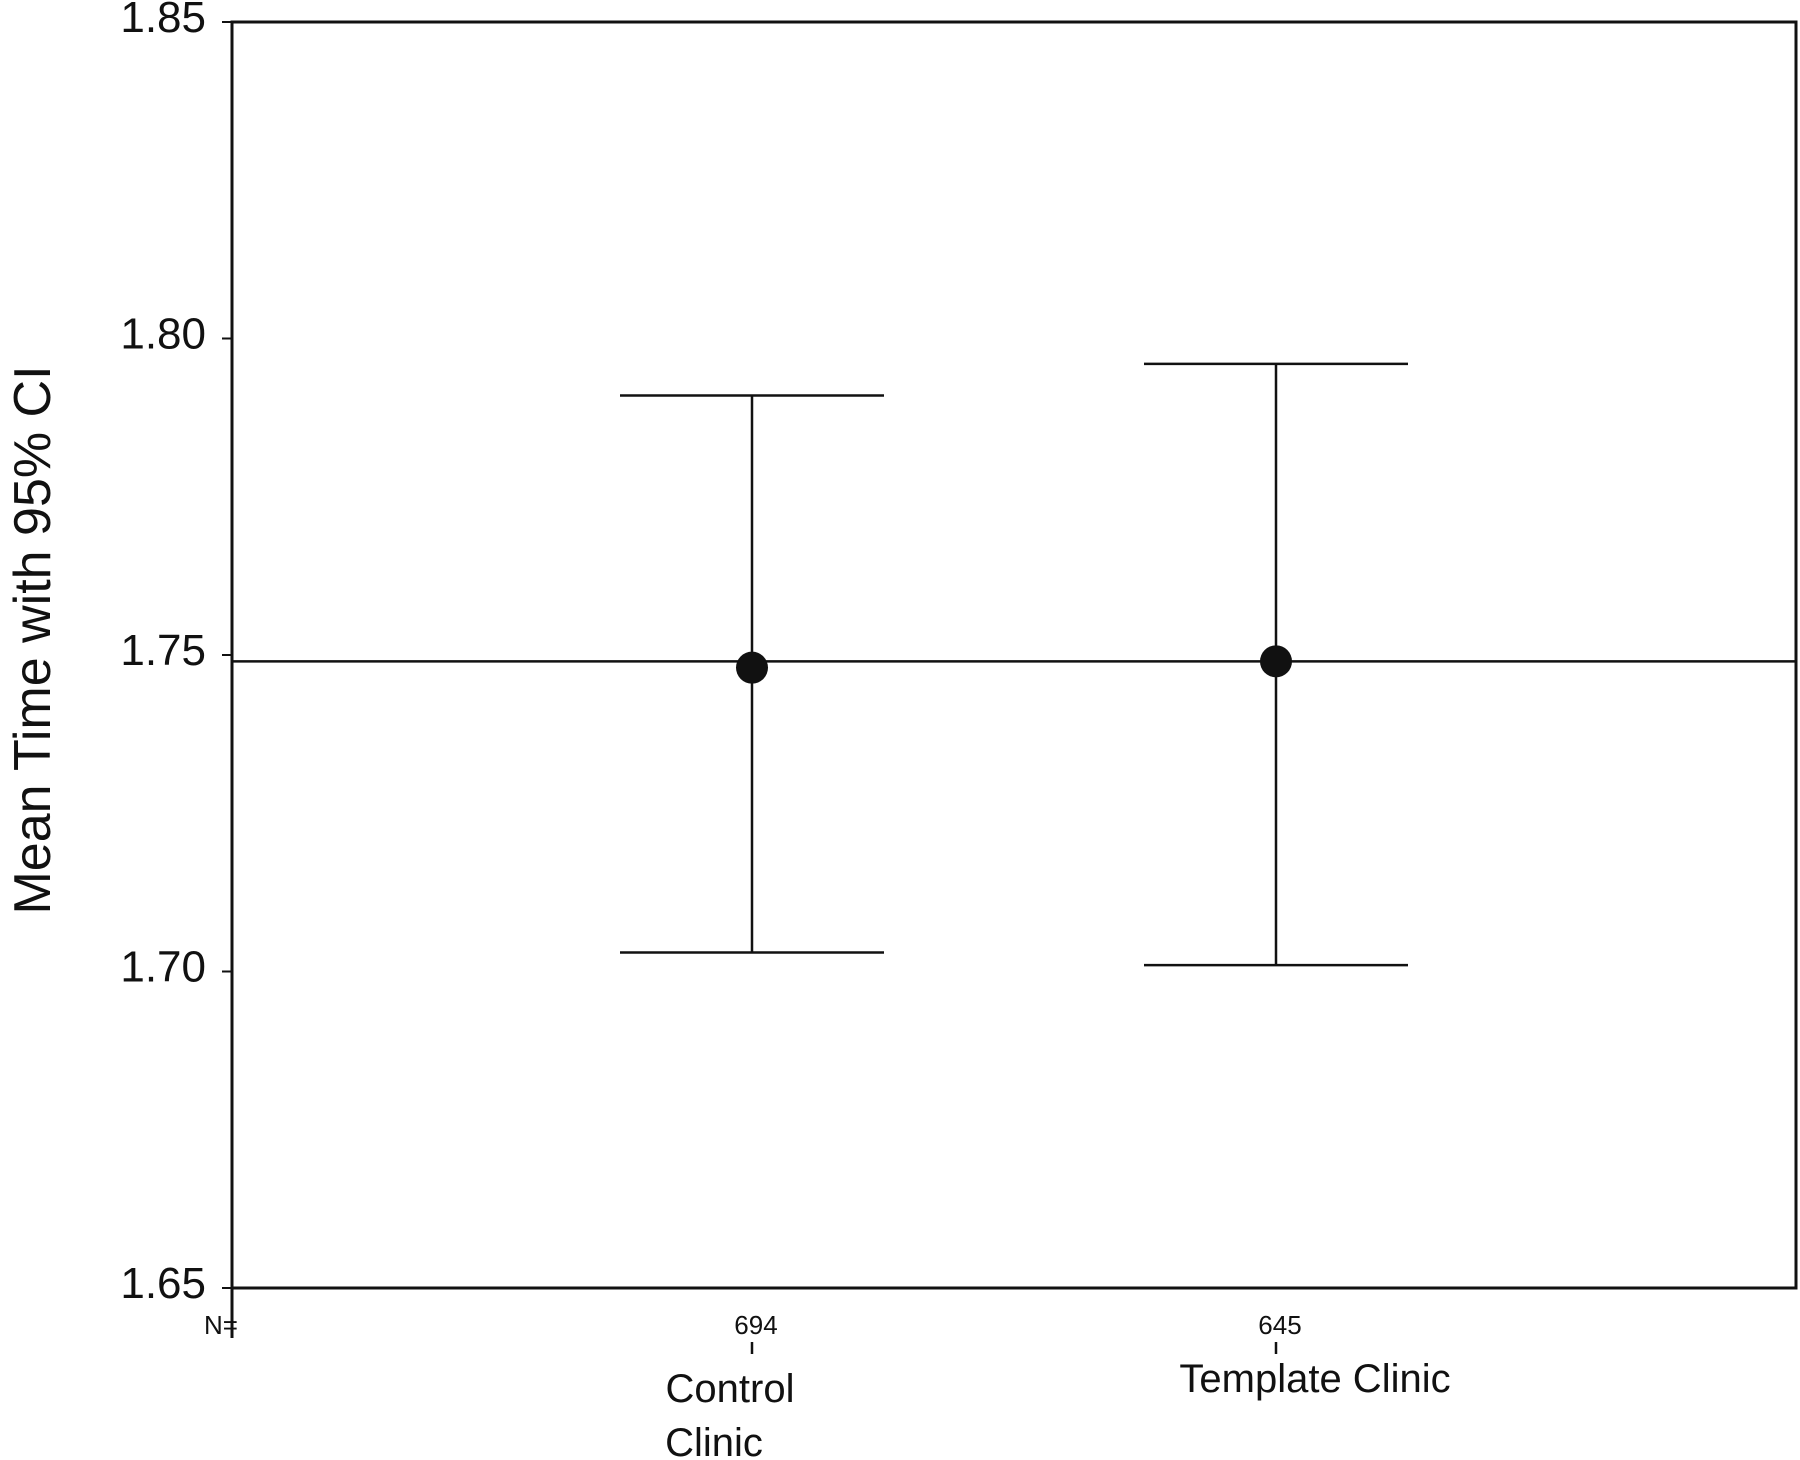 The width and height of the screenshot is (1800, 1460). Describe the element at coordinates (163, 21) in the screenshot. I see `y-tick-label: 1.85` at that location.